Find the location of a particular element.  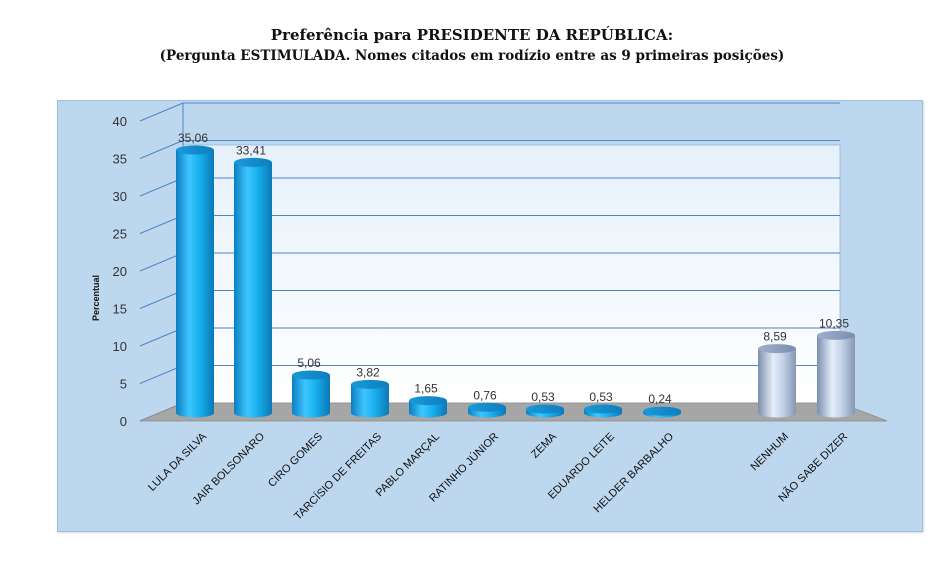

data-label: 0,24 is located at coordinates (660, 399).